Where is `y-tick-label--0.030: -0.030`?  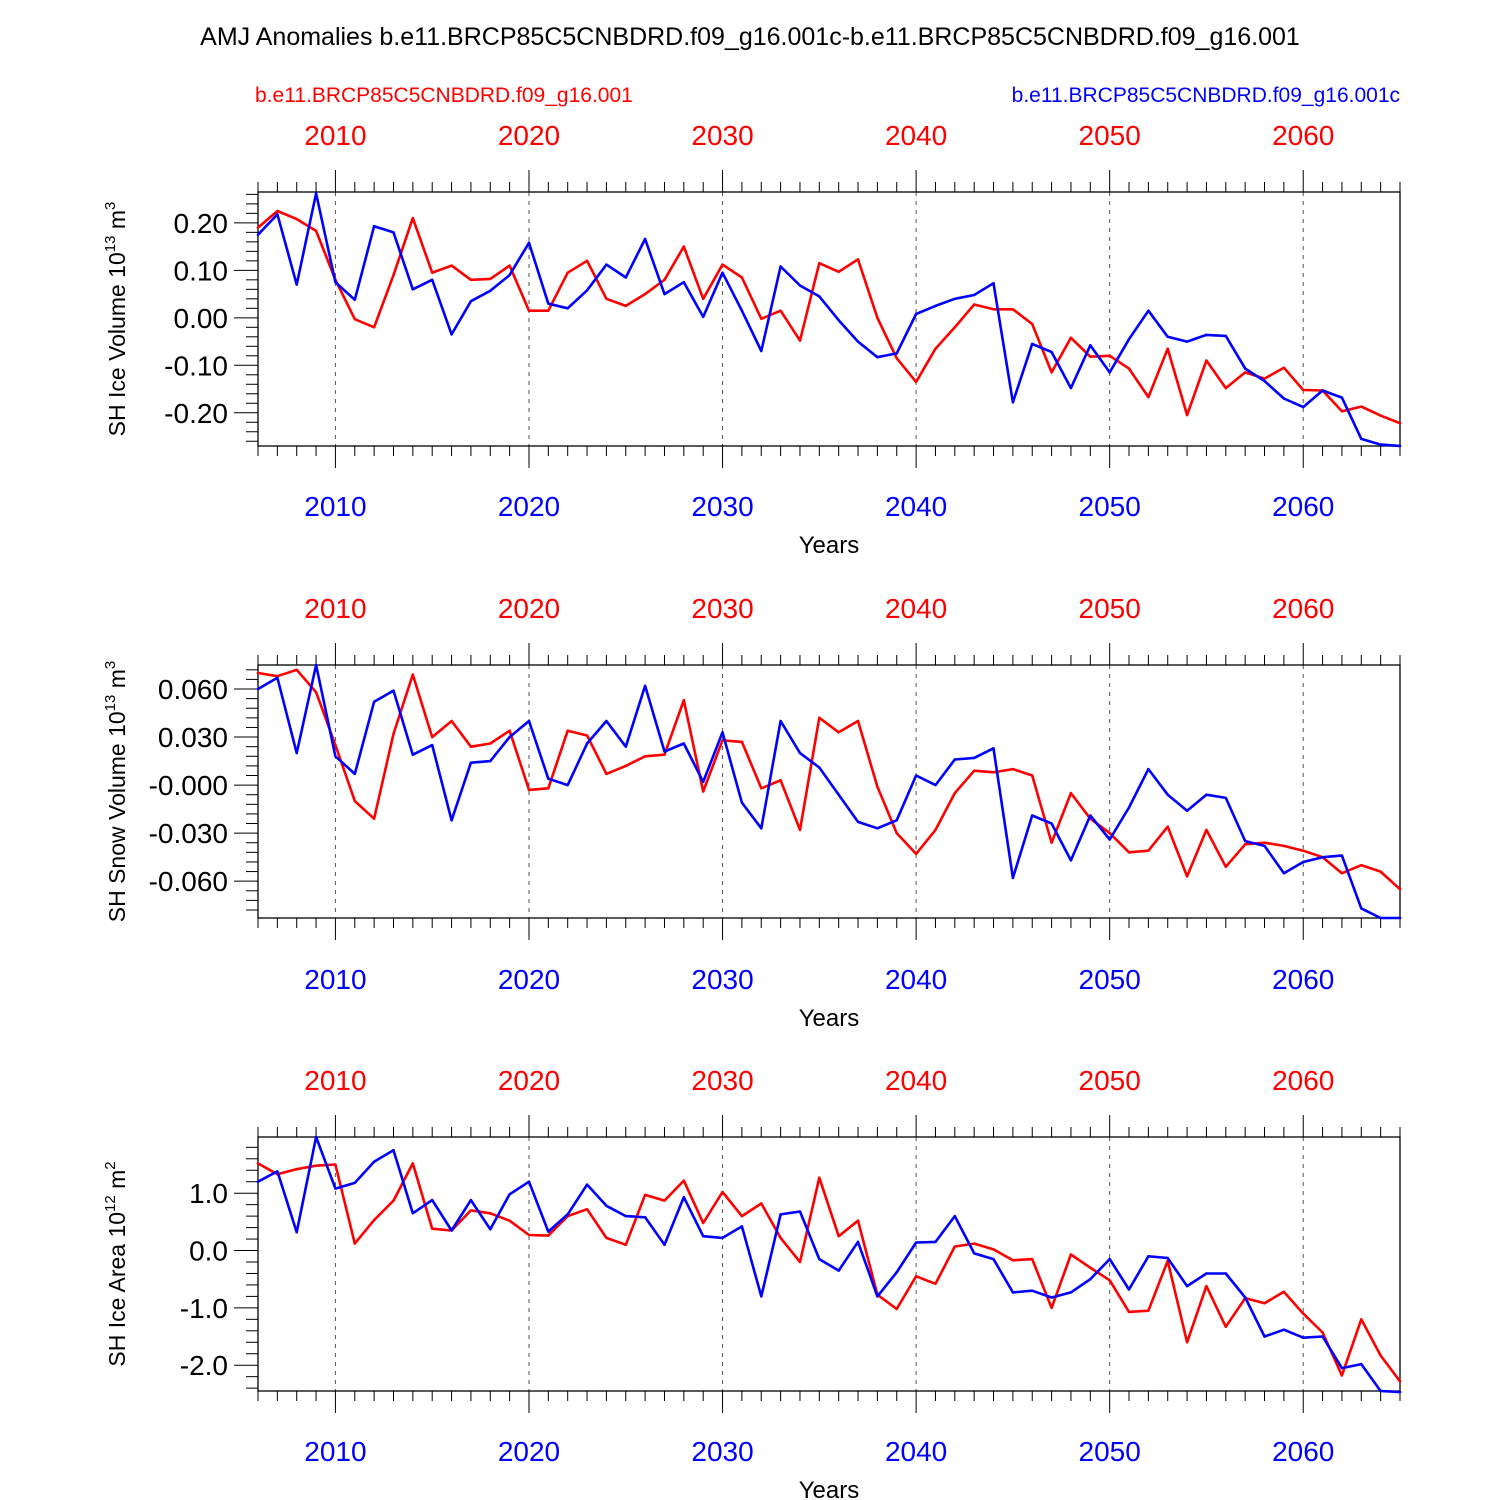
y-tick-label--0.030: -0.030 is located at coordinates (188, 833).